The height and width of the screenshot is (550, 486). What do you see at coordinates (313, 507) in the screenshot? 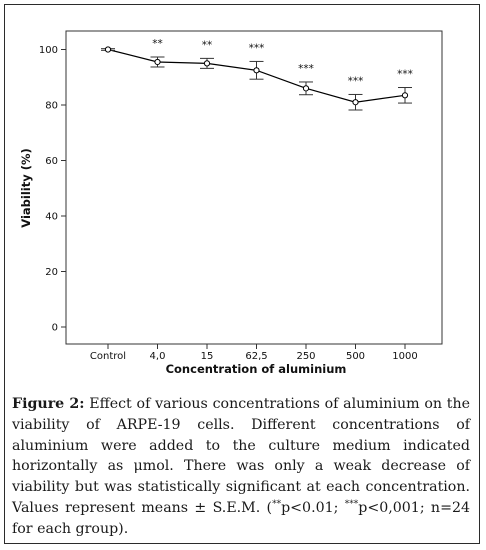
I see `caption-sig-text-1: p<0.01;` at bounding box center [313, 507].